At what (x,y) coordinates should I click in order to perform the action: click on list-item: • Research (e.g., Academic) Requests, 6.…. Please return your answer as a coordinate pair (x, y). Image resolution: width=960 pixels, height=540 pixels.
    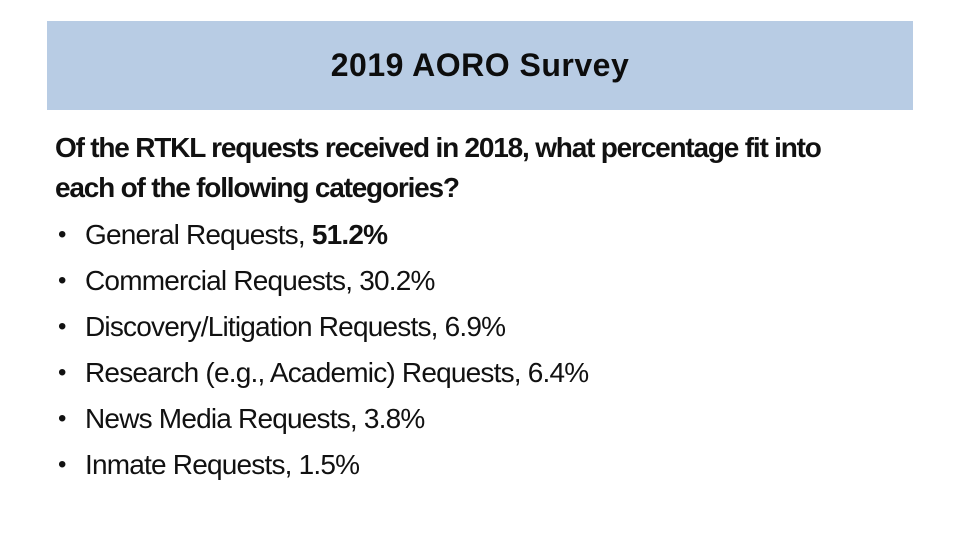
    Looking at the image, I should click on (500, 373).